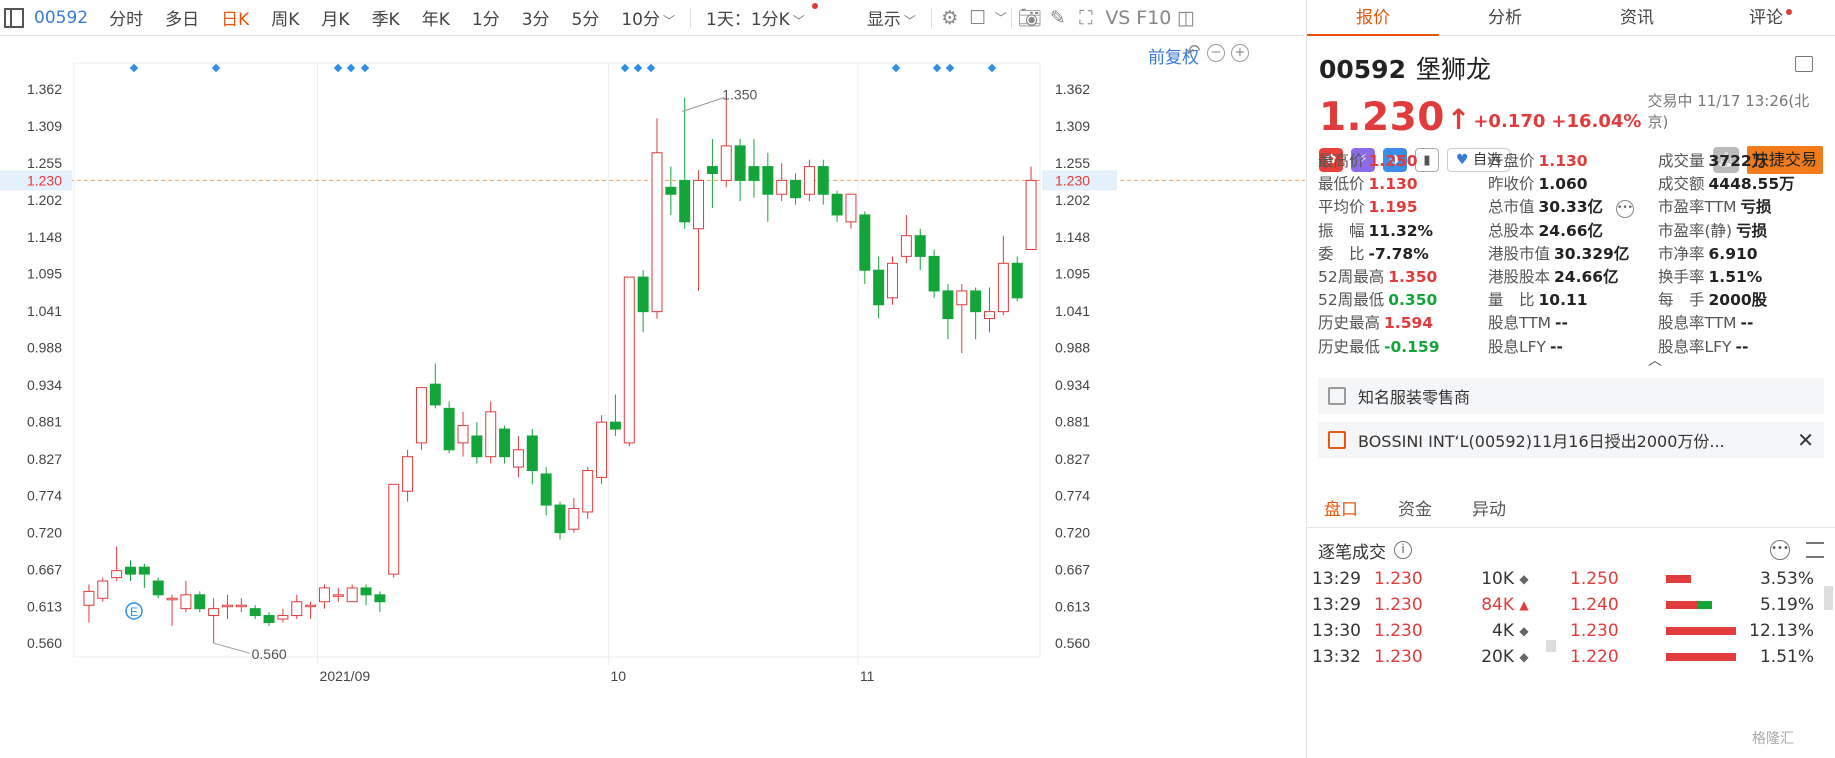 The image size is (1835, 758). I want to click on stat-label: 市净率, so click(1681, 253).